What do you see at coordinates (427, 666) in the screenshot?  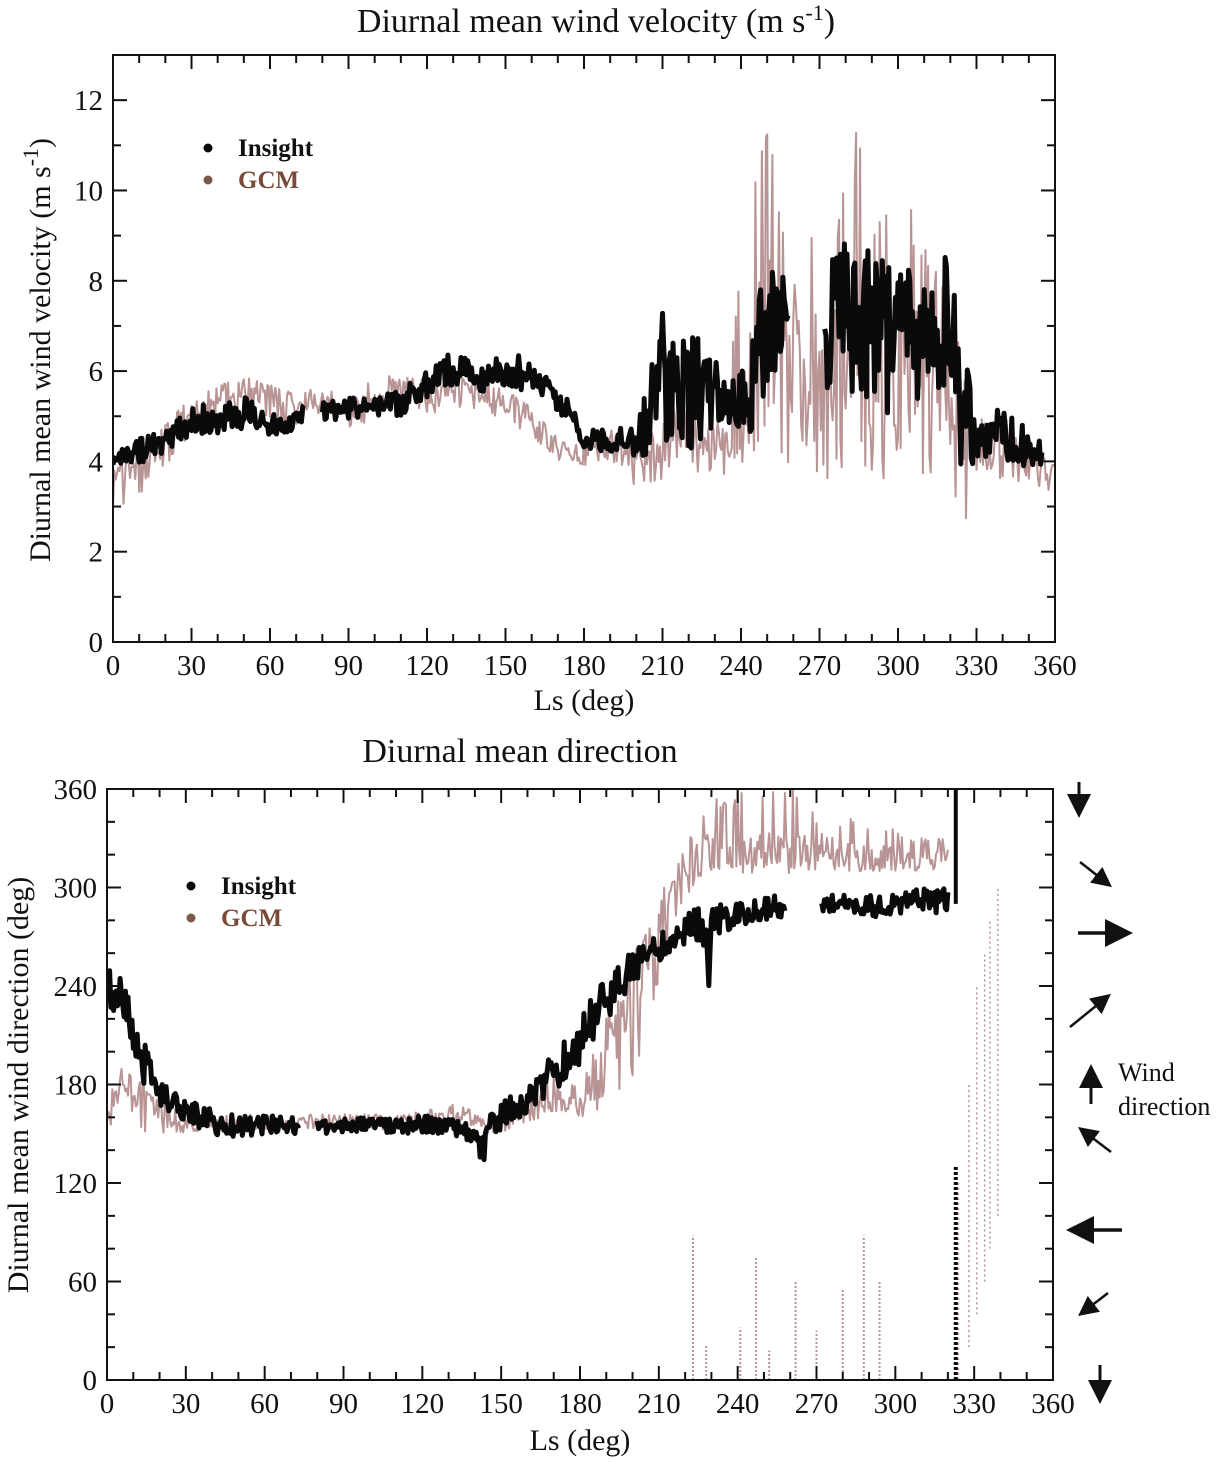 I see `chart1-x-tick-label: 120` at bounding box center [427, 666].